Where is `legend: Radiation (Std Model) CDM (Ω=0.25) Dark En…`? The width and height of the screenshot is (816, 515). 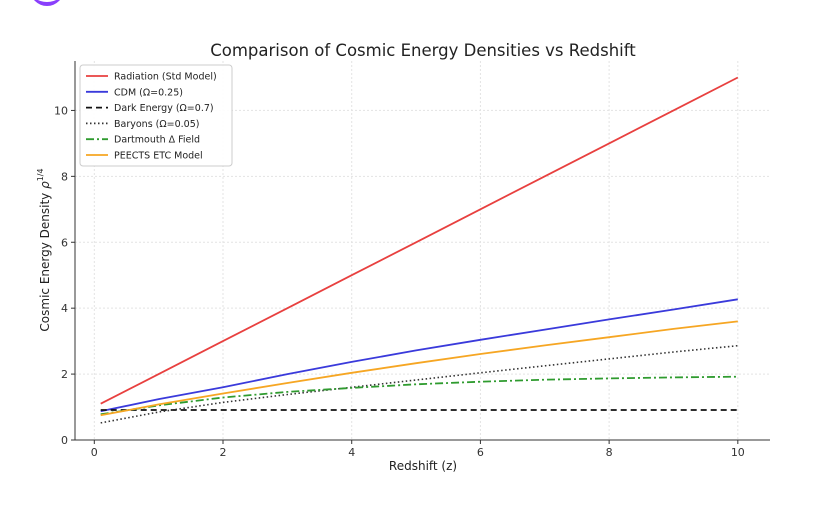 legend: Radiation (Std Model) CDM (Ω=0.25) Dark En… is located at coordinates (156, 115).